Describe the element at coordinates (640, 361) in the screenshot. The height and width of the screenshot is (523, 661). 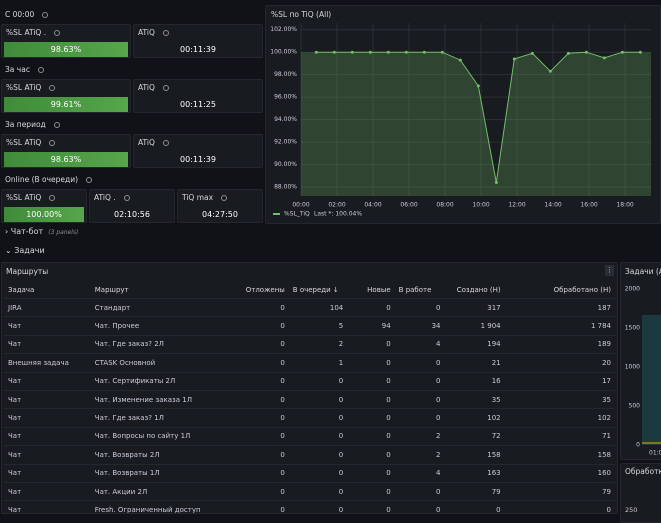
I see `side-panel: Задачи (All) 2000 1500 1000 500 0 01:00` at that location.